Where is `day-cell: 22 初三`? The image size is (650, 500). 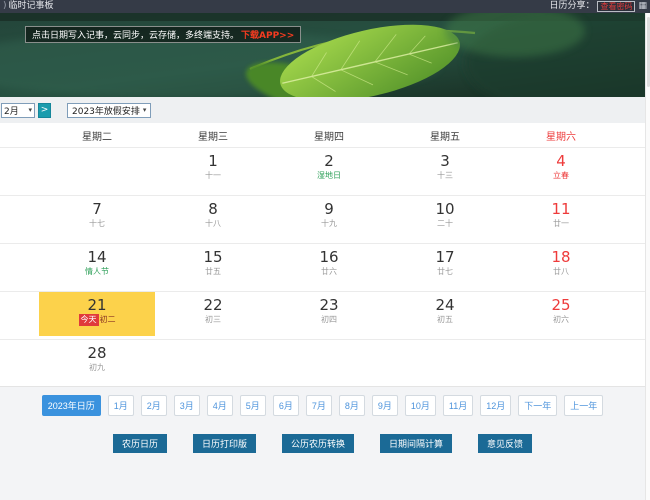 day-cell: 22 初三 is located at coordinates (213, 315).